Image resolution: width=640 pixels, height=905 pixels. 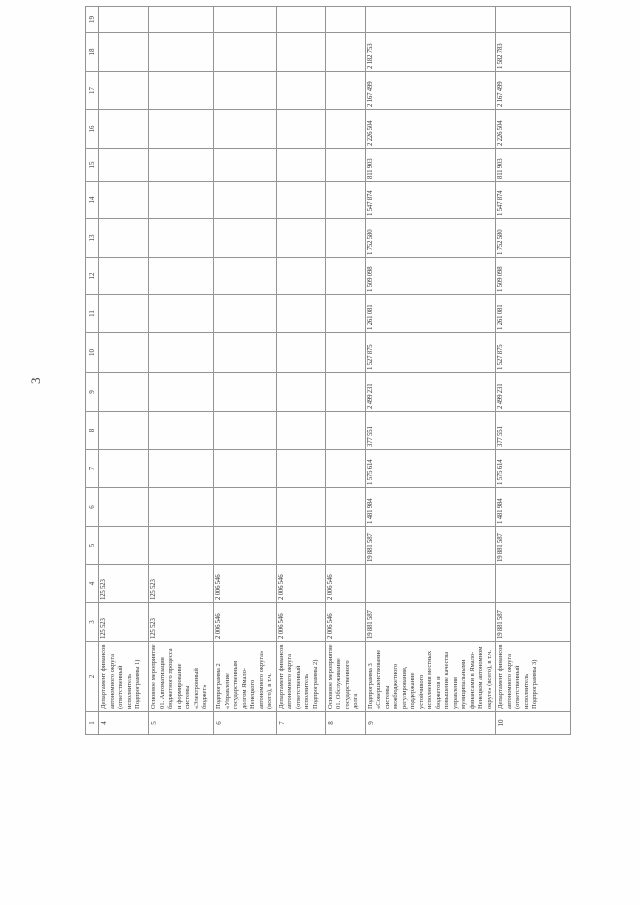 What do you see at coordinates (533, 583) in the screenshot?
I see `value-cell-col4` at bounding box center [533, 583].